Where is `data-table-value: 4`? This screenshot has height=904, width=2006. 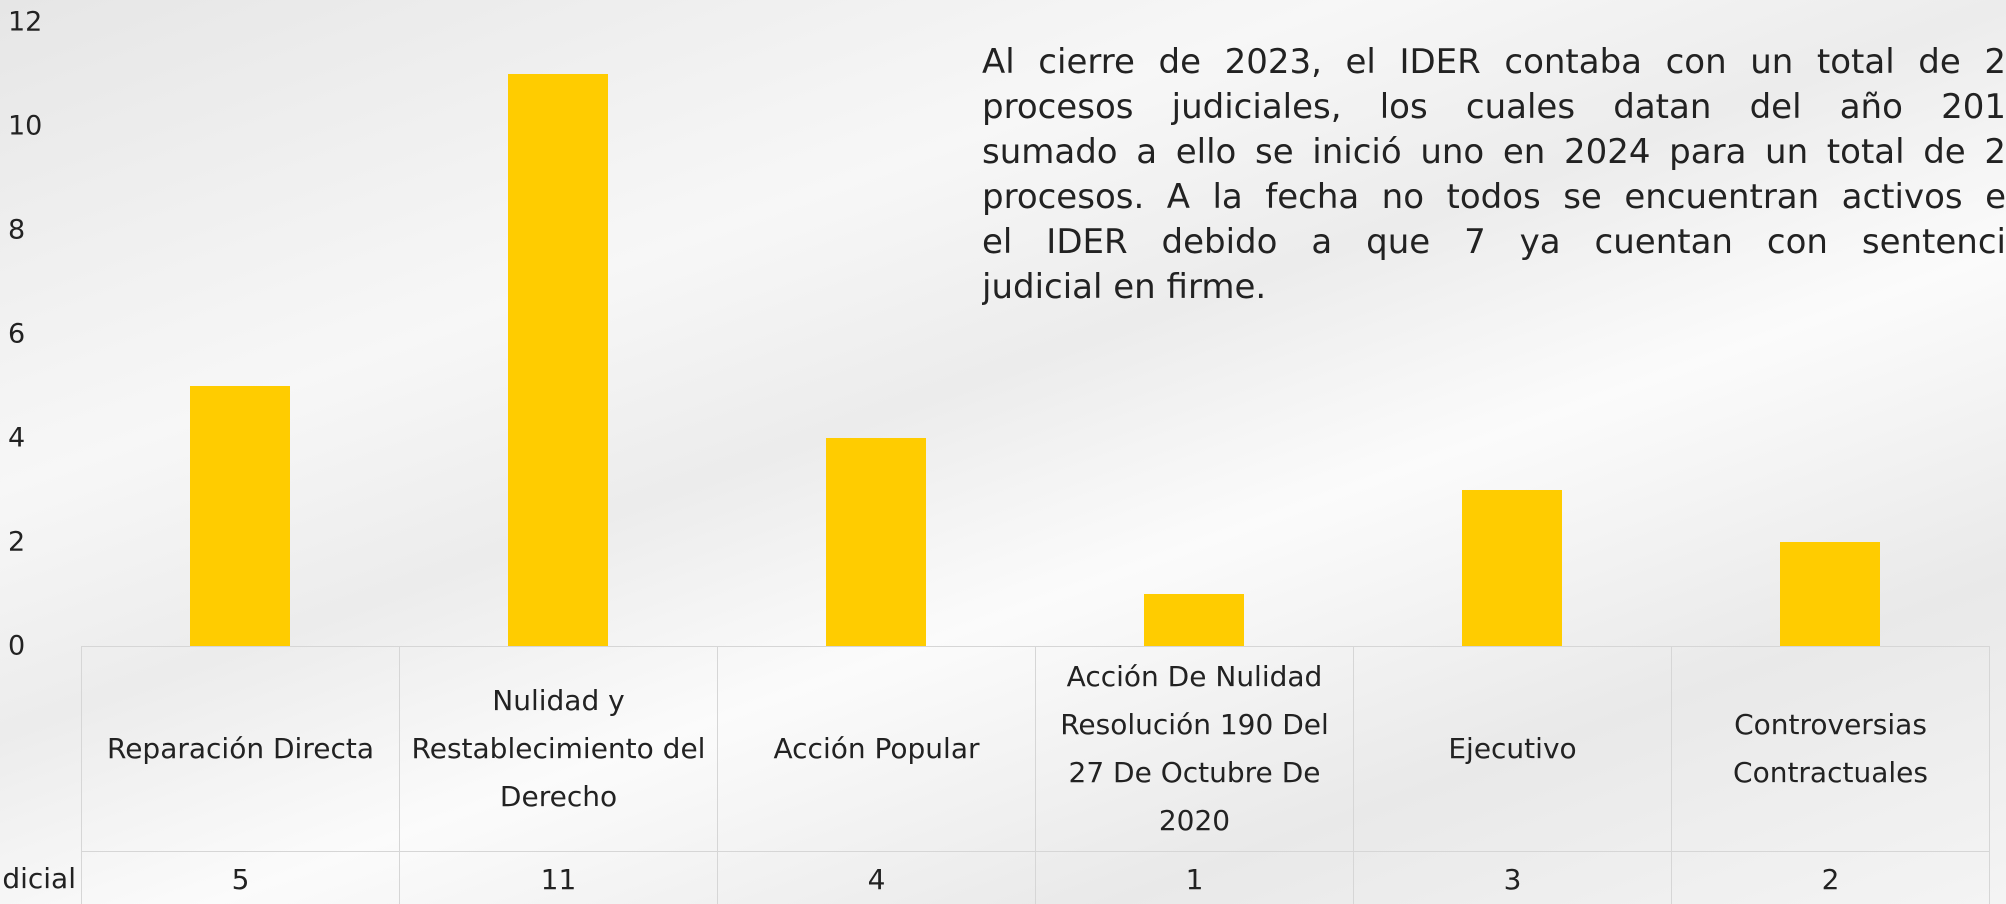 data-table-value: 4 is located at coordinates (876, 877).